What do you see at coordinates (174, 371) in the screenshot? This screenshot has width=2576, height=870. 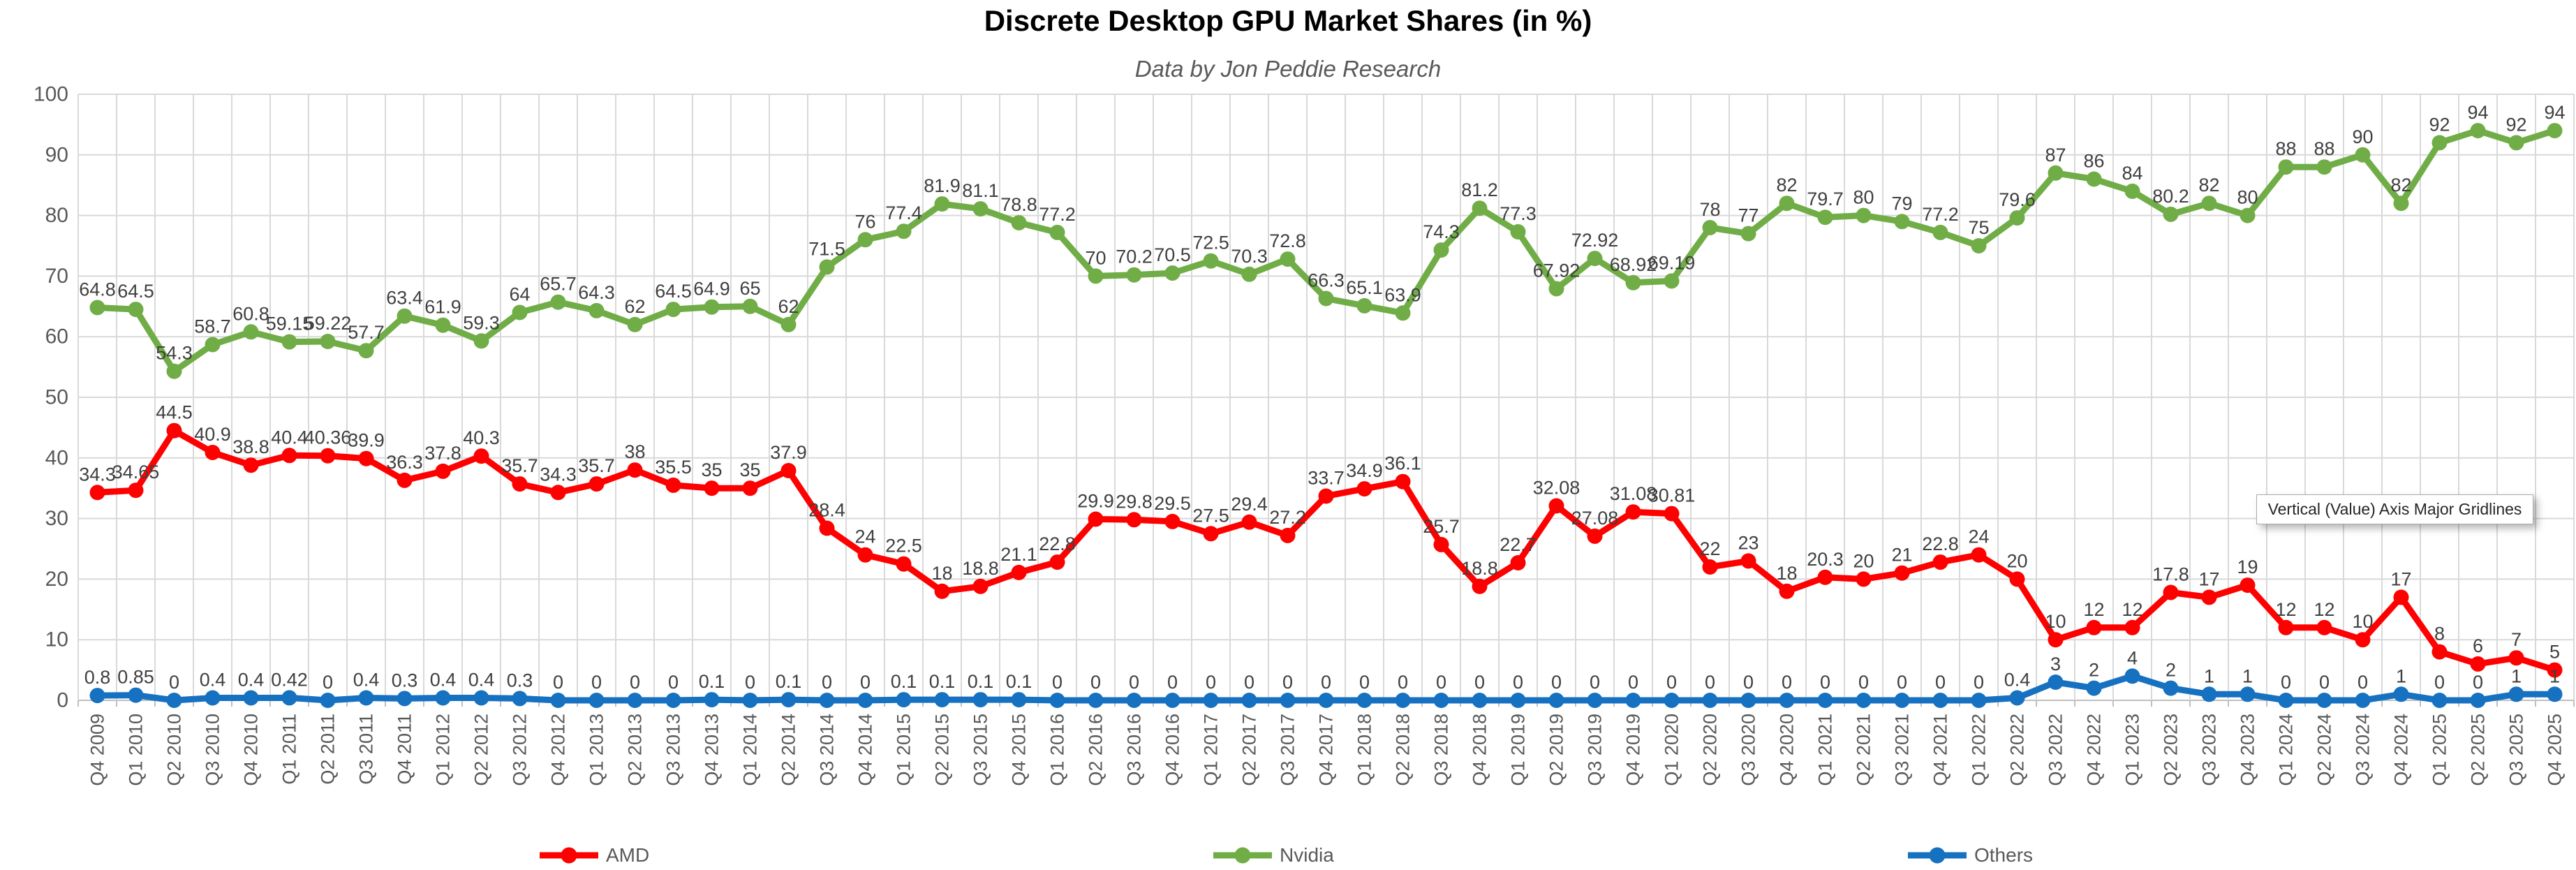 I see `data-point-nvidia-q2-2010` at bounding box center [174, 371].